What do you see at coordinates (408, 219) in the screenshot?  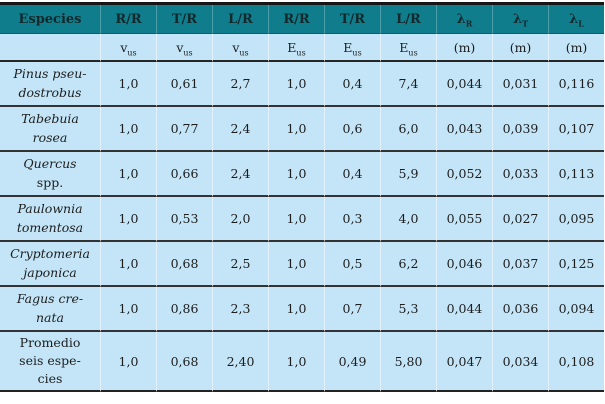 I see `value-cell: 4,0` at bounding box center [408, 219].